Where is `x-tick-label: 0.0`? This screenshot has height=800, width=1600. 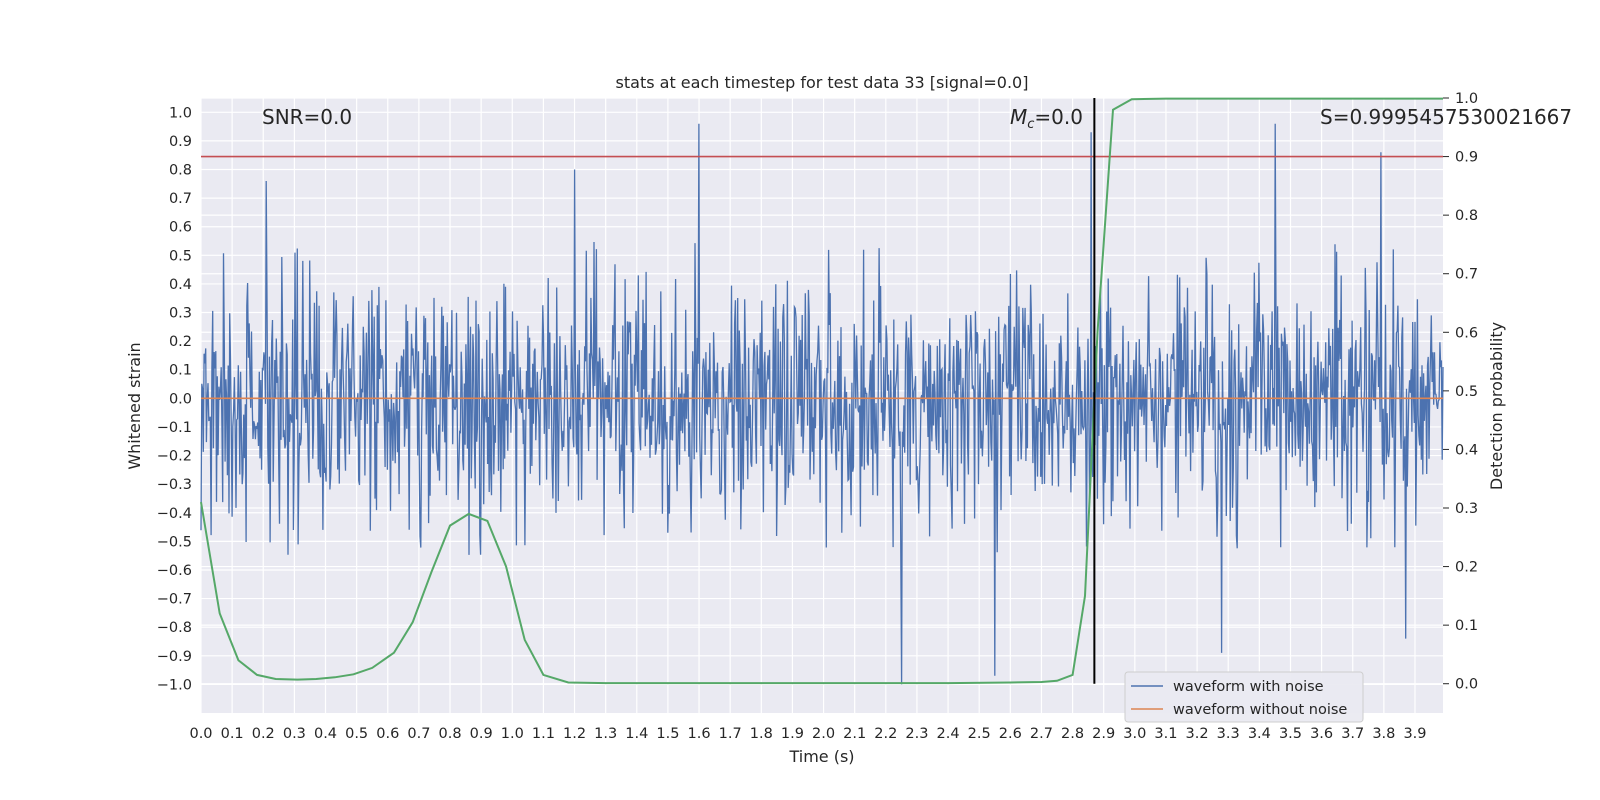 x-tick-label: 0.0 is located at coordinates (200, 734).